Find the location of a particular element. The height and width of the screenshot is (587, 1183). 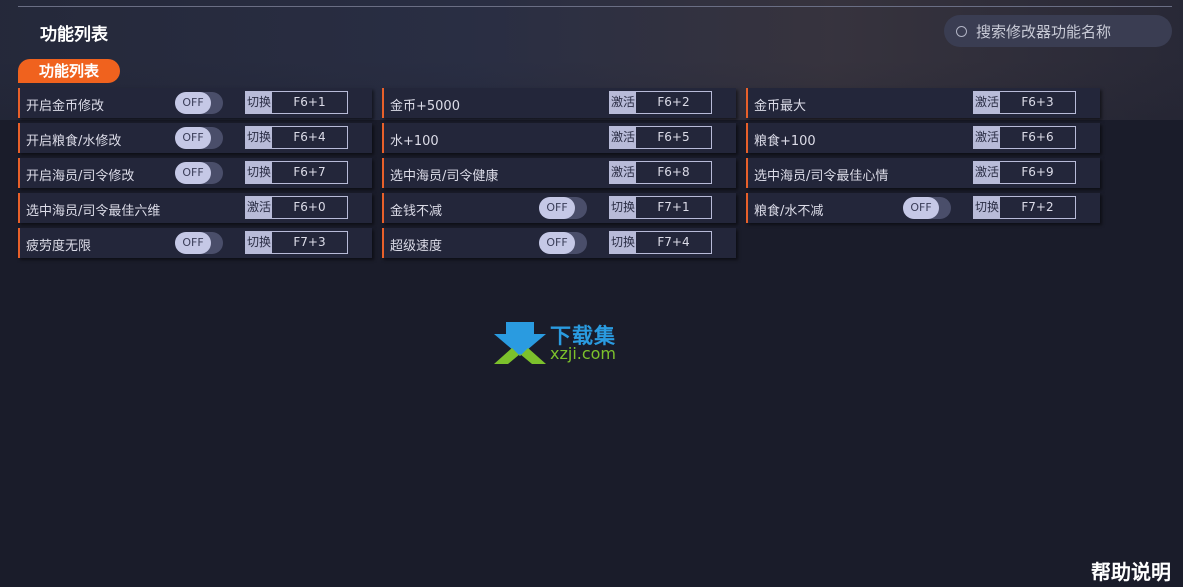

cheat-row: 疲劳度无限 OFF 切换 F7+3 is located at coordinates (195, 243).